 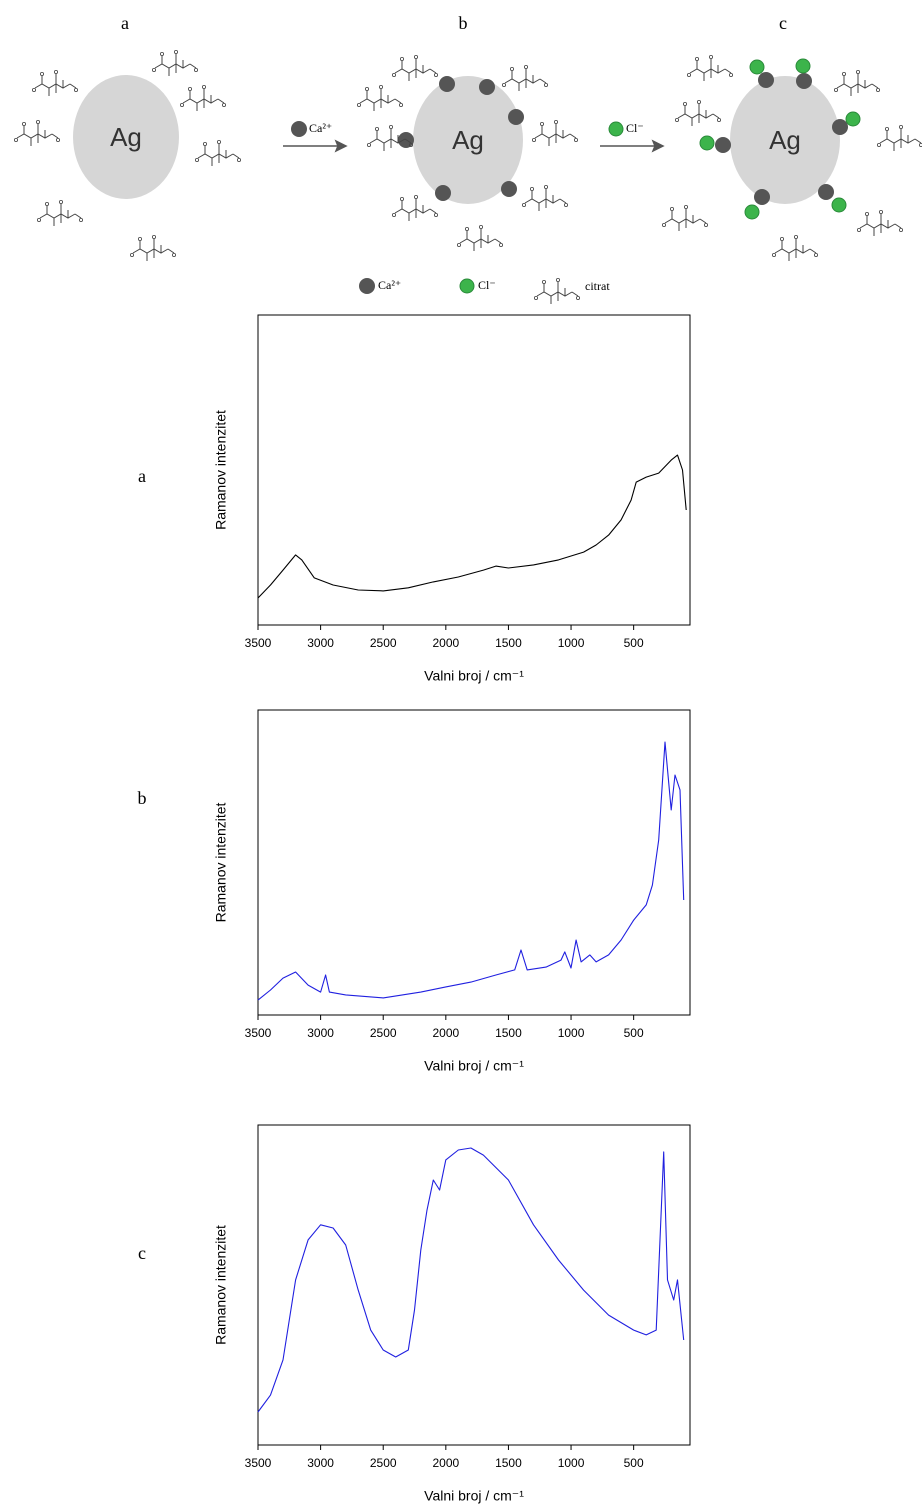 What do you see at coordinates (320, 128) in the screenshot?
I see `arrow-label: Ca²⁺` at bounding box center [320, 128].